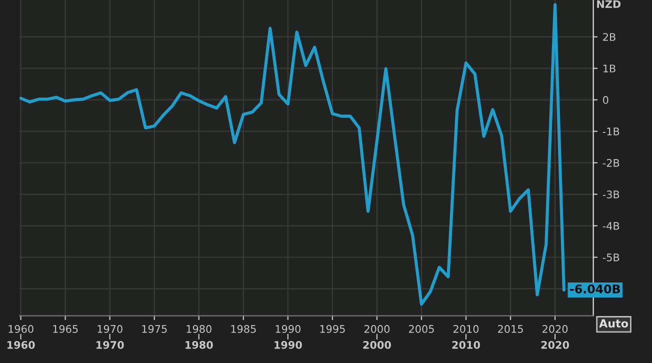 The image size is (652, 363). What do you see at coordinates (609, 4) in the screenshot?
I see `y-axis-title: NZD` at bounding box center [609, 4].